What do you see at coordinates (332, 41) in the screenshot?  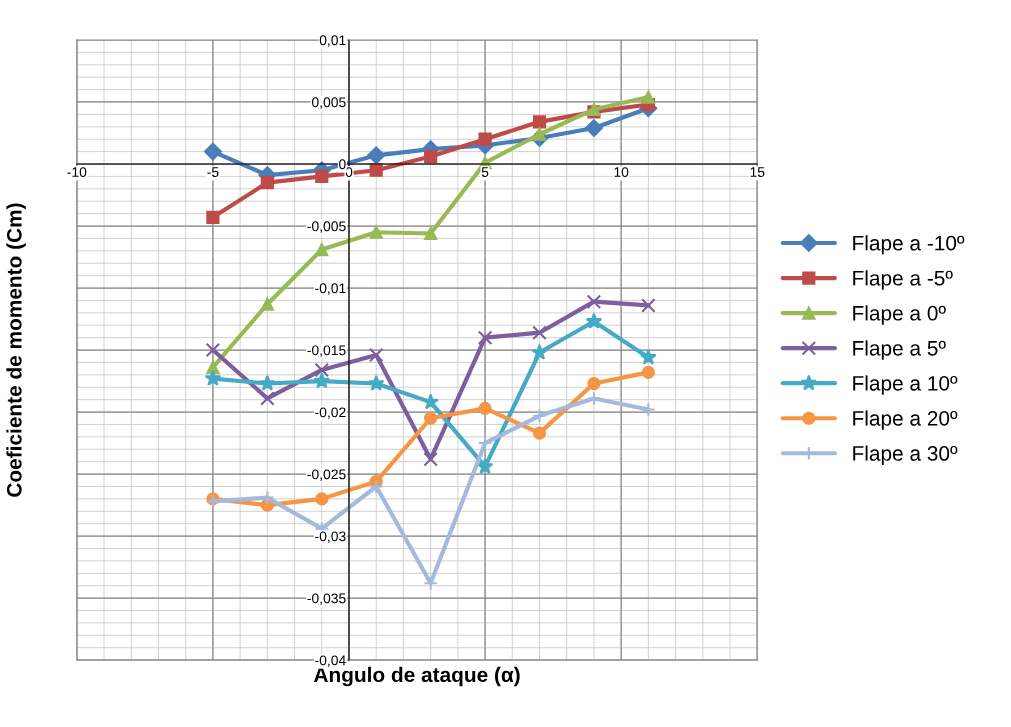 I see `y-tick-label: 0,01` at bounding box center [332, 41].